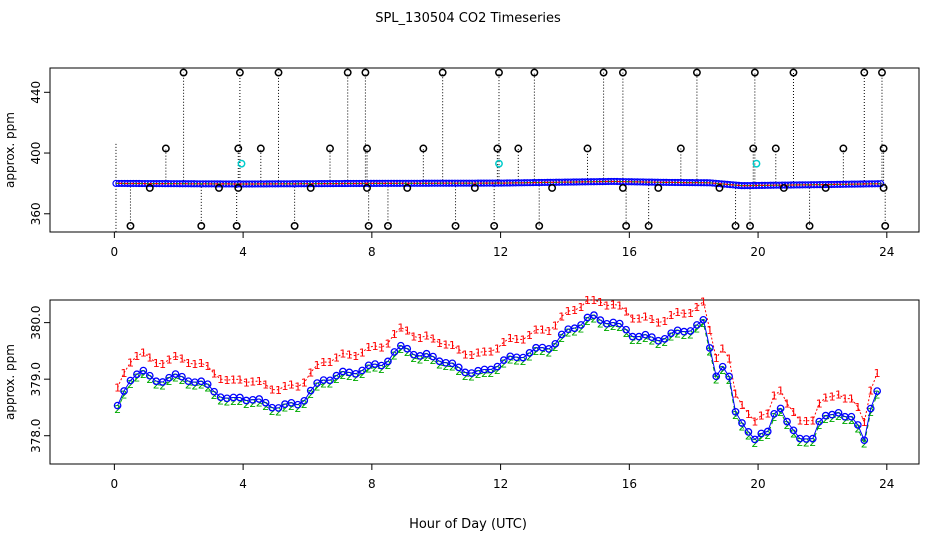  Describe the element at coordinates (36, 436) in the screenshot. I see `bottom-y-tick-label: 378.0` at that location.